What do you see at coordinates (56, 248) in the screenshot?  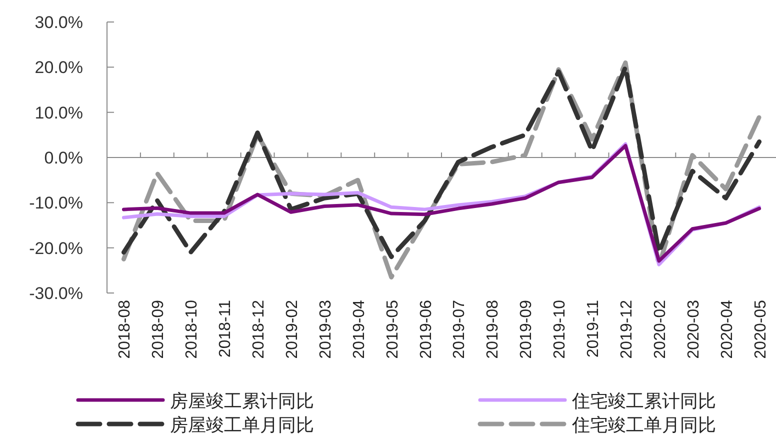 I see `y-tick-label: -20.0%` at bounding box center [56, 248].